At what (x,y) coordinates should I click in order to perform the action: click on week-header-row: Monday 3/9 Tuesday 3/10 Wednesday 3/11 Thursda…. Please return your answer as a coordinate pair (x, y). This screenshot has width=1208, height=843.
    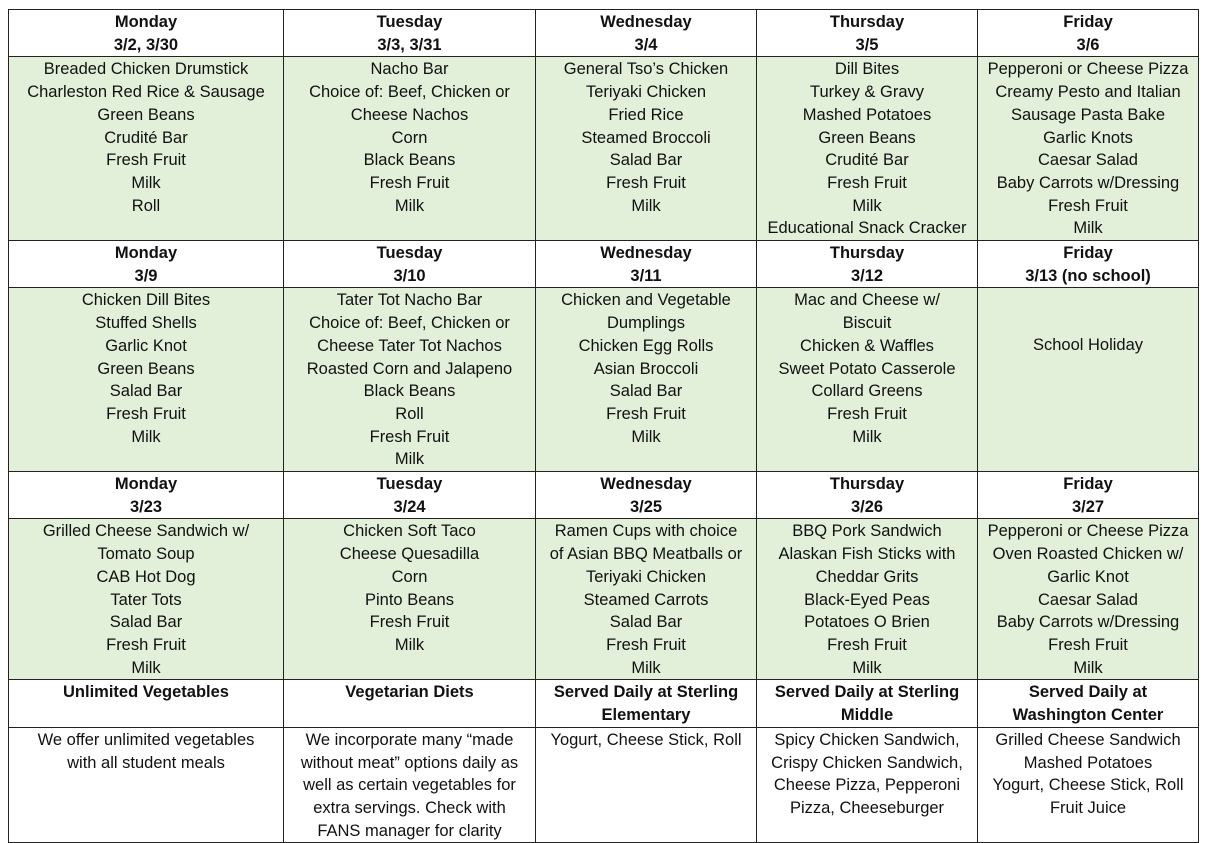
    Looking at the image, I should click on (603, 264).